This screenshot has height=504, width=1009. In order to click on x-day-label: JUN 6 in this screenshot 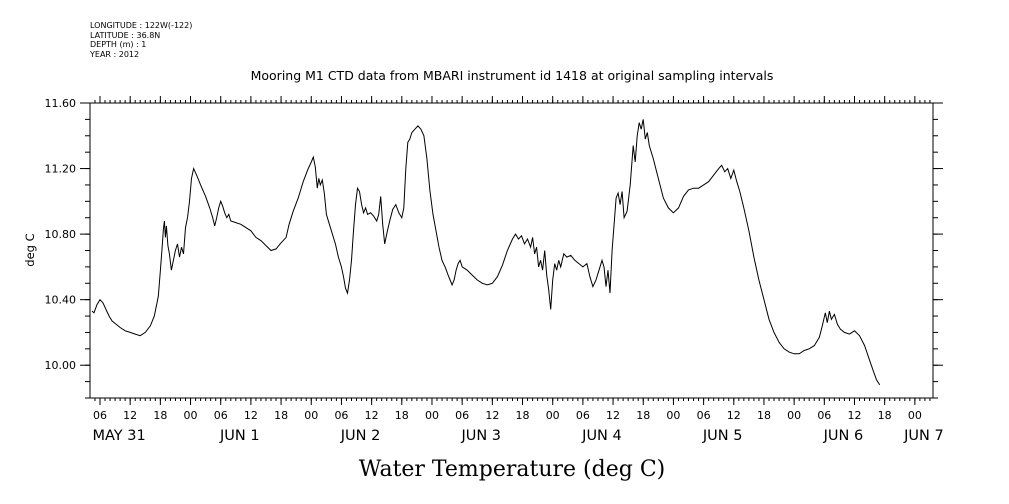, I will do `click(843, 436)`.